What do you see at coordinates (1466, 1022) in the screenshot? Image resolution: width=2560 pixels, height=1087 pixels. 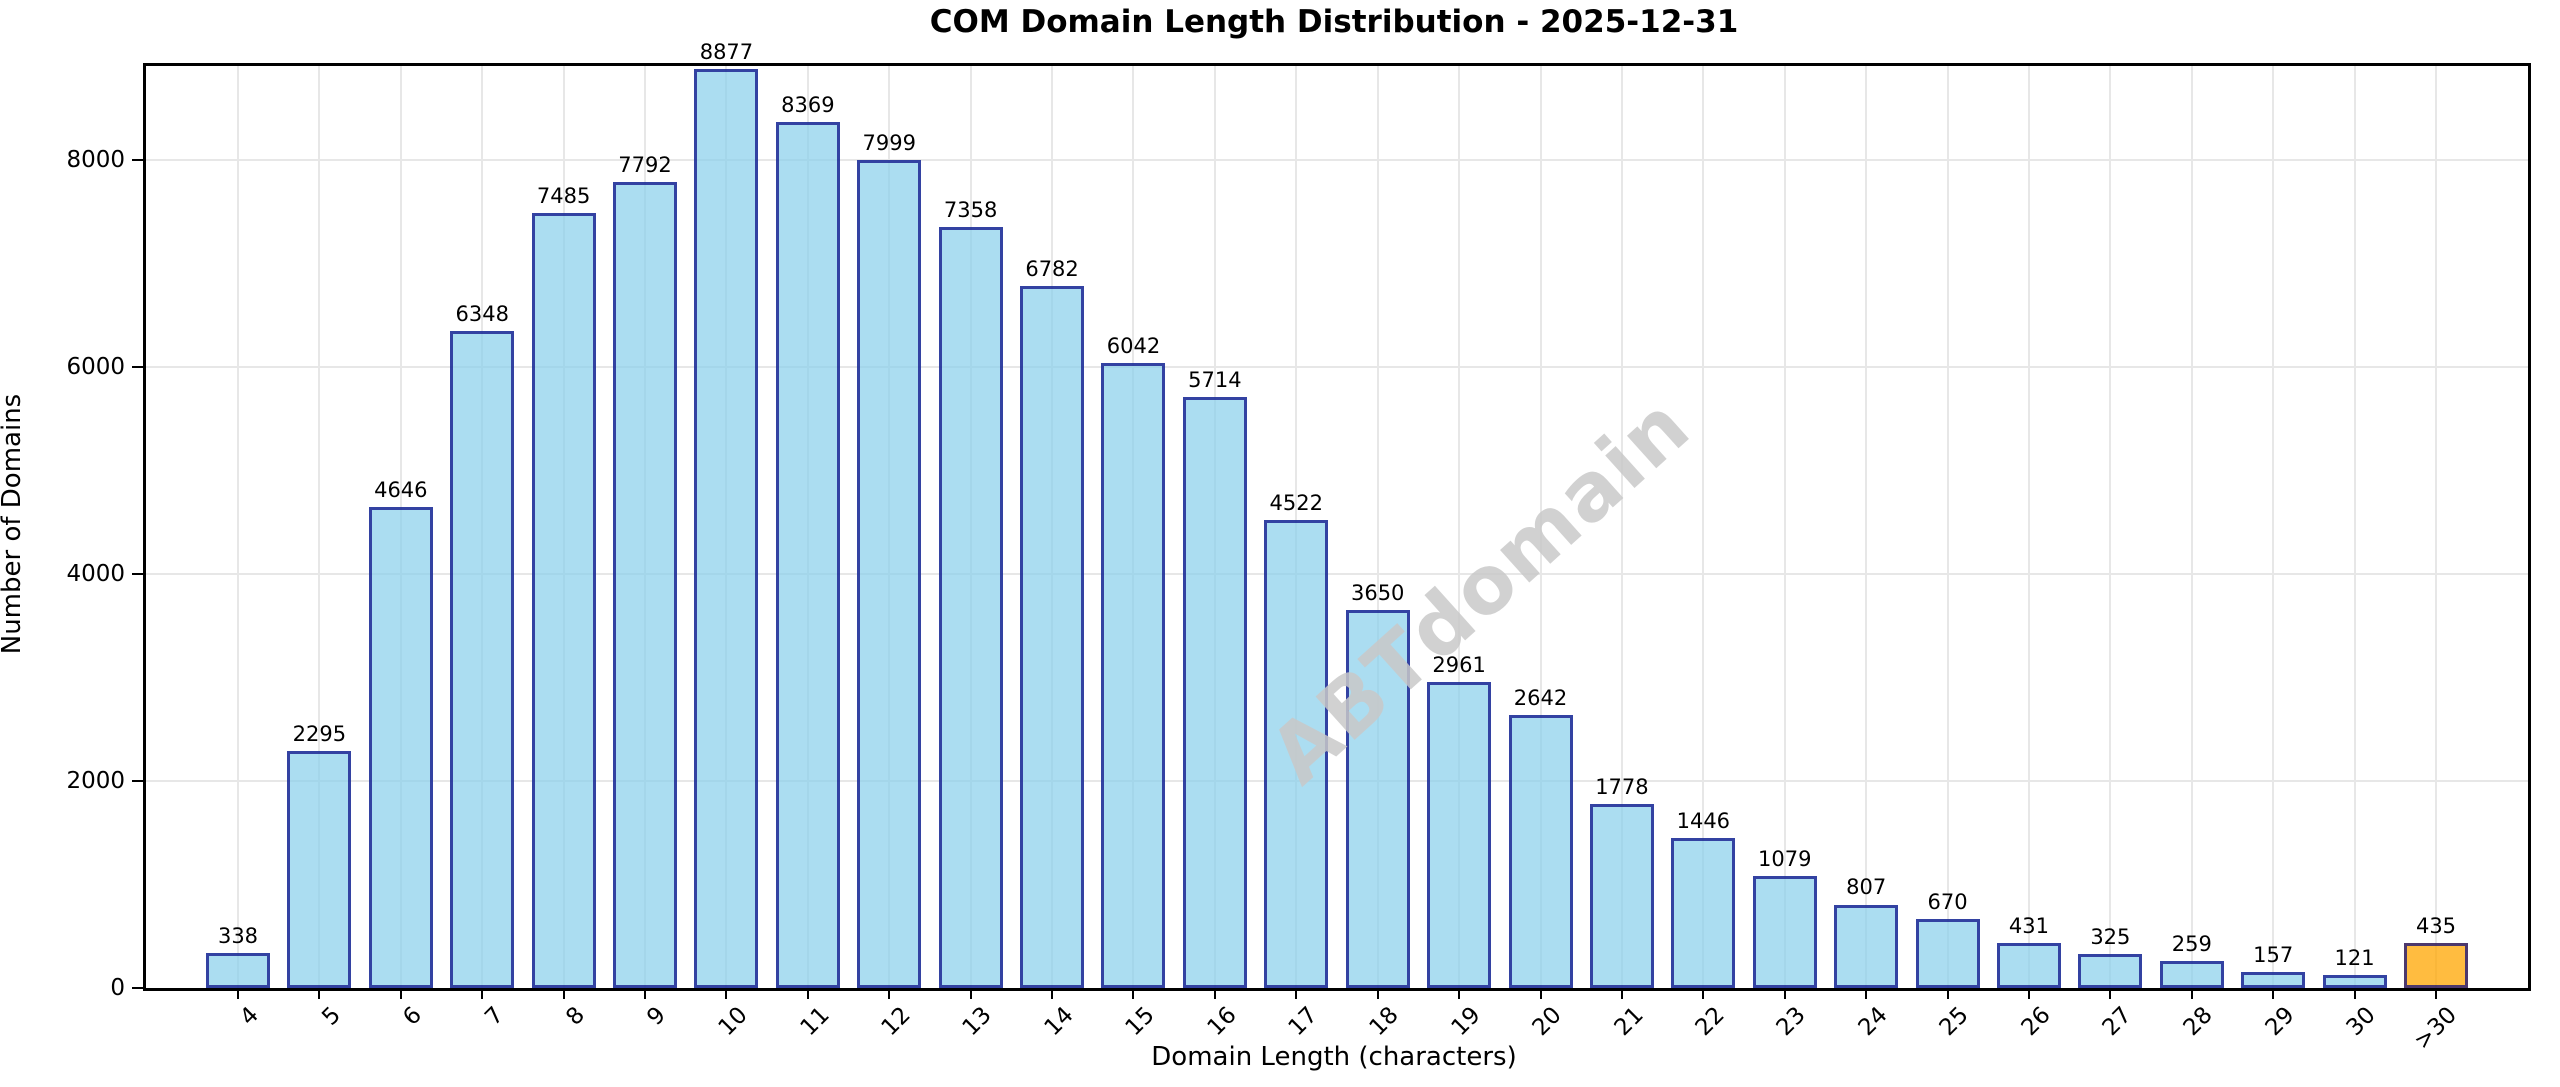 I see `x-tick-label: 19` at bounding box center [1466, 1022].